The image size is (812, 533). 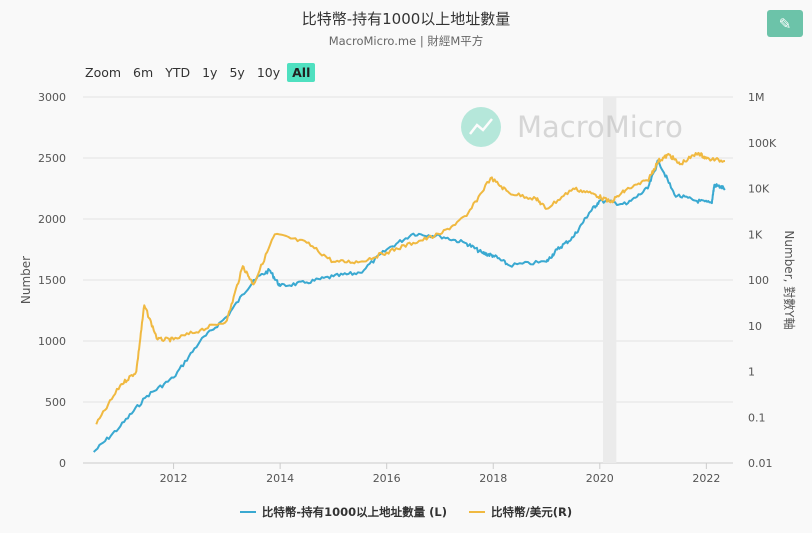 I want to click on chart-subtitle: MacroMicro.me | 財經M平方, so click(x=406, y=41).